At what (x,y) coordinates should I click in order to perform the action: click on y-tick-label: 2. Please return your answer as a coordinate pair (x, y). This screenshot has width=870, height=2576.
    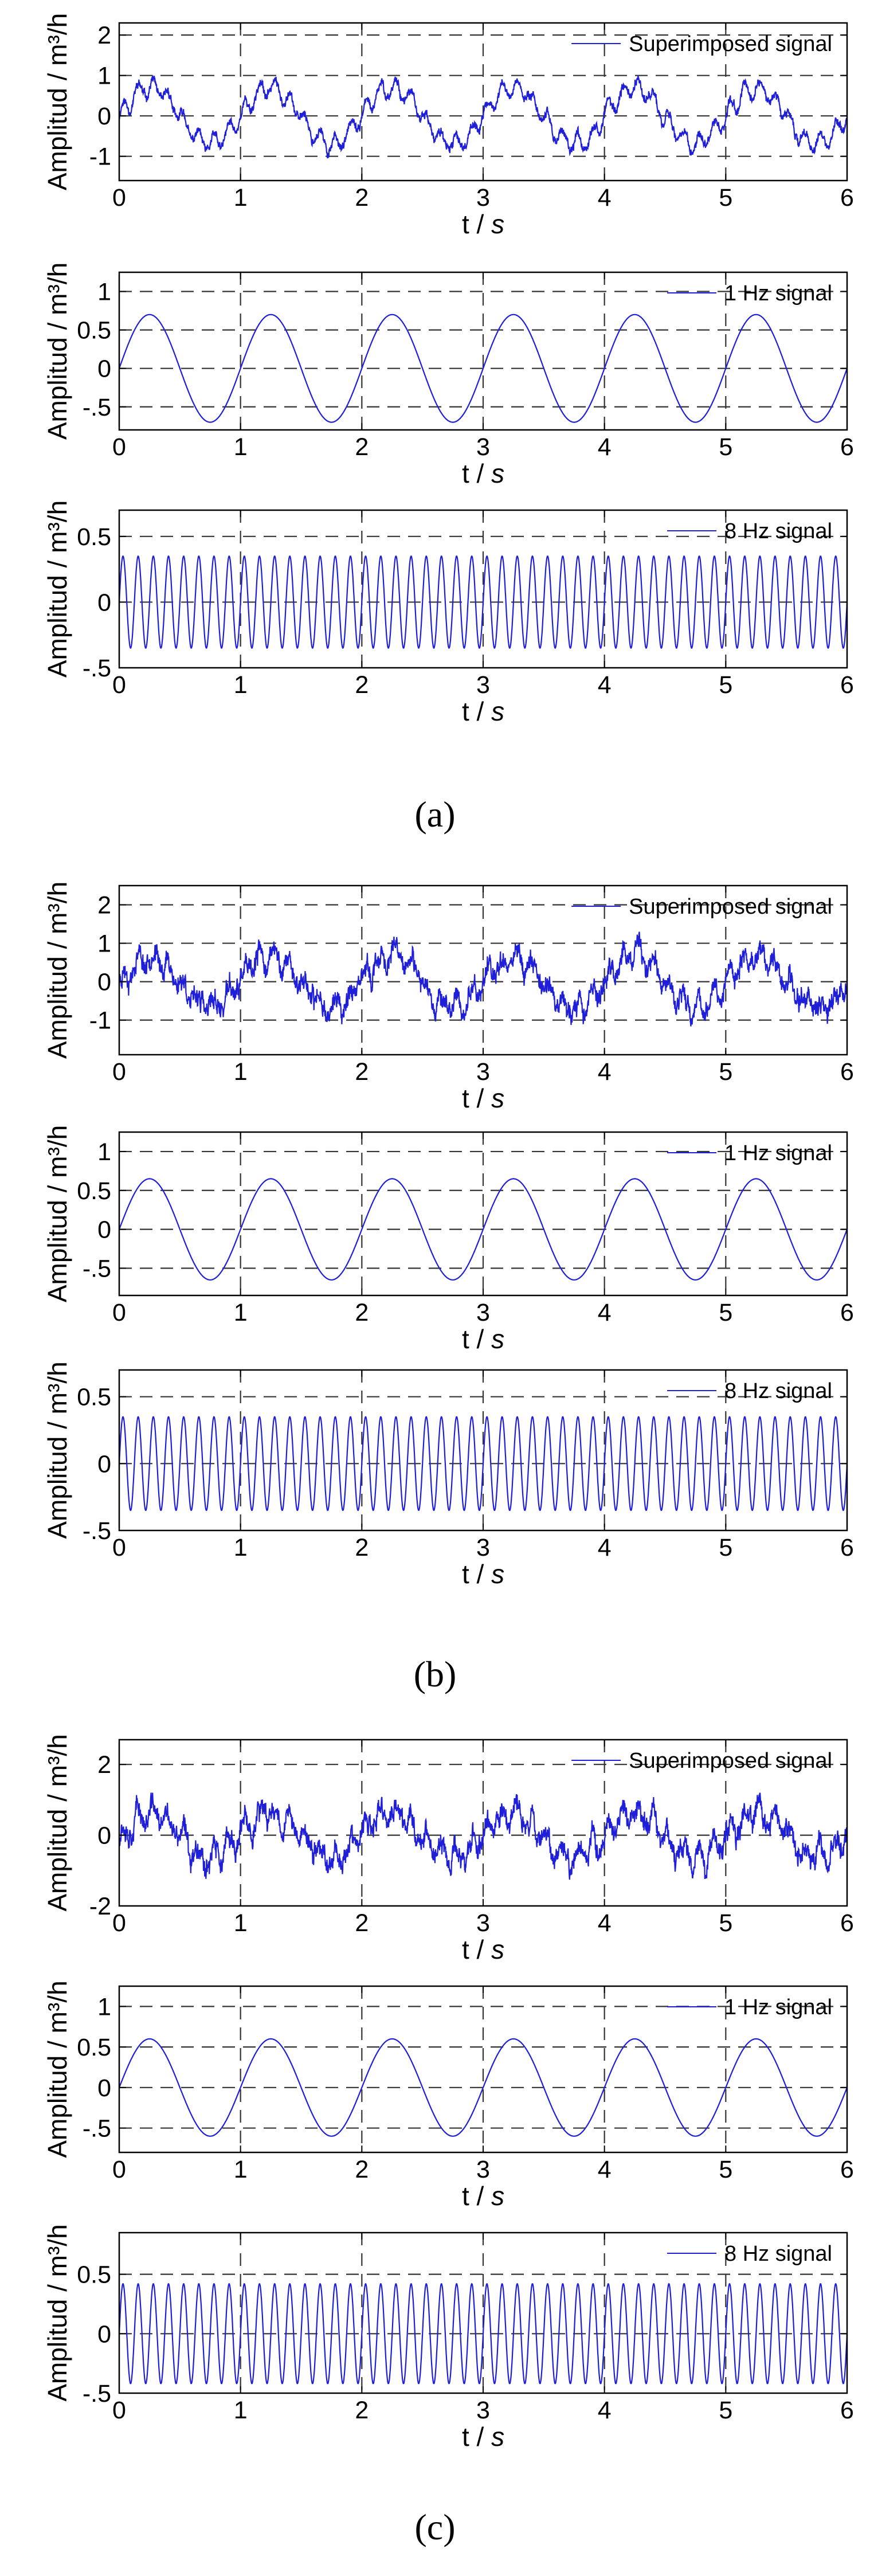
    Looking at the image, I should click on (104, 1765).